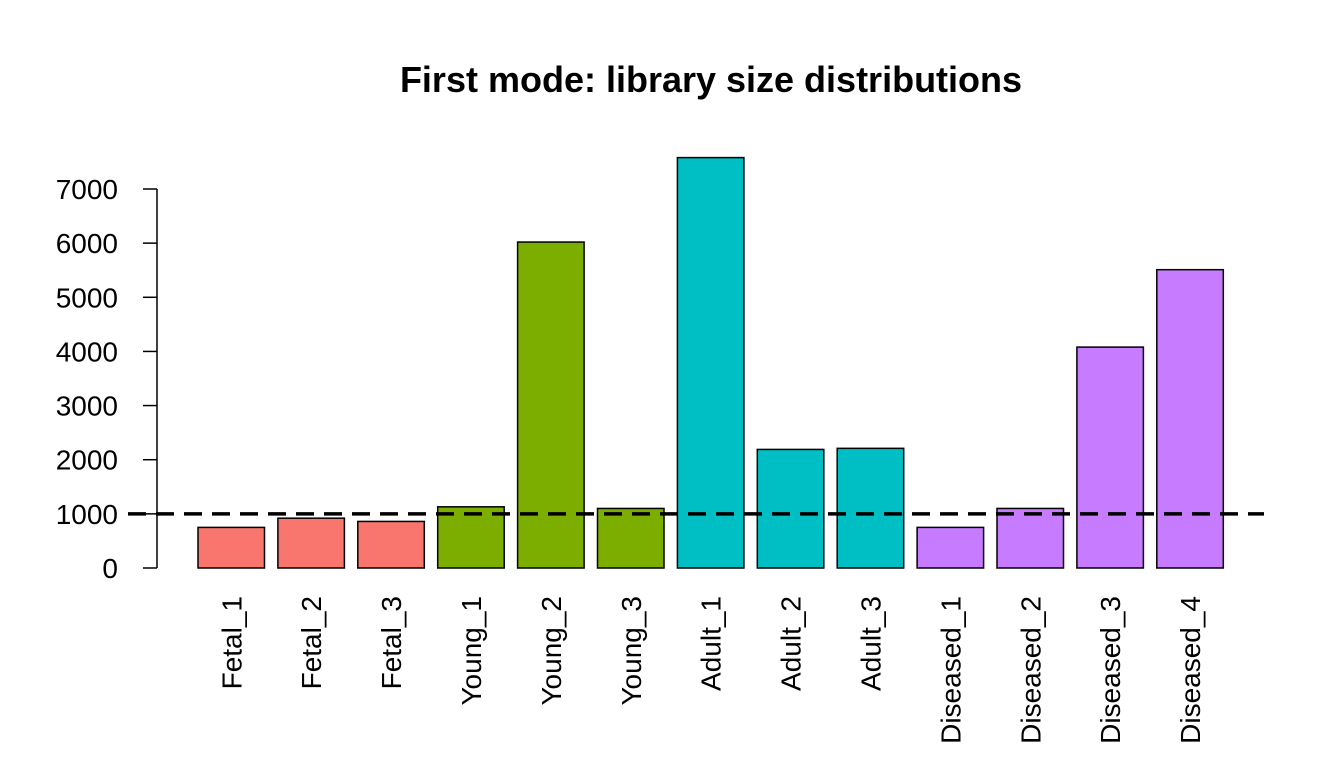  Describe the element at coordinates (87, 189) in the screenshot. I see `y-tick-label: 7000` at that location.